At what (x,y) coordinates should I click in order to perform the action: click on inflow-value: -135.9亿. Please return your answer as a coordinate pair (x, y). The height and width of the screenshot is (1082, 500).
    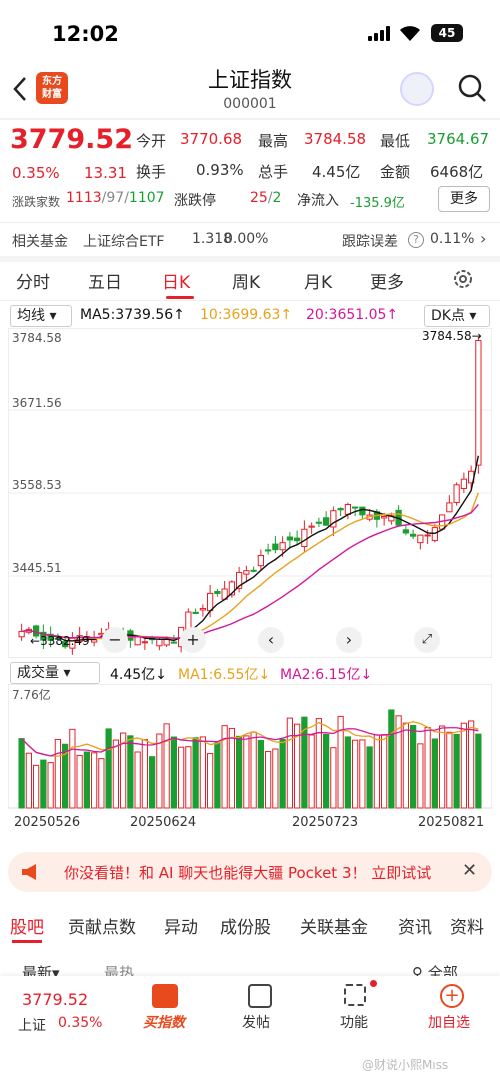
    Looking at the image, I should click on (377, 203).